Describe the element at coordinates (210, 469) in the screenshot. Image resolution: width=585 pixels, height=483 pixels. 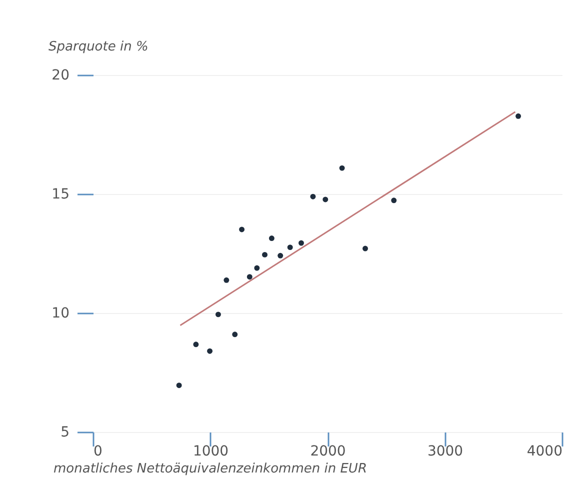
I see `x-axis-title: monatliches Nettoäquivalenzeinkommen in EUR` at that location.